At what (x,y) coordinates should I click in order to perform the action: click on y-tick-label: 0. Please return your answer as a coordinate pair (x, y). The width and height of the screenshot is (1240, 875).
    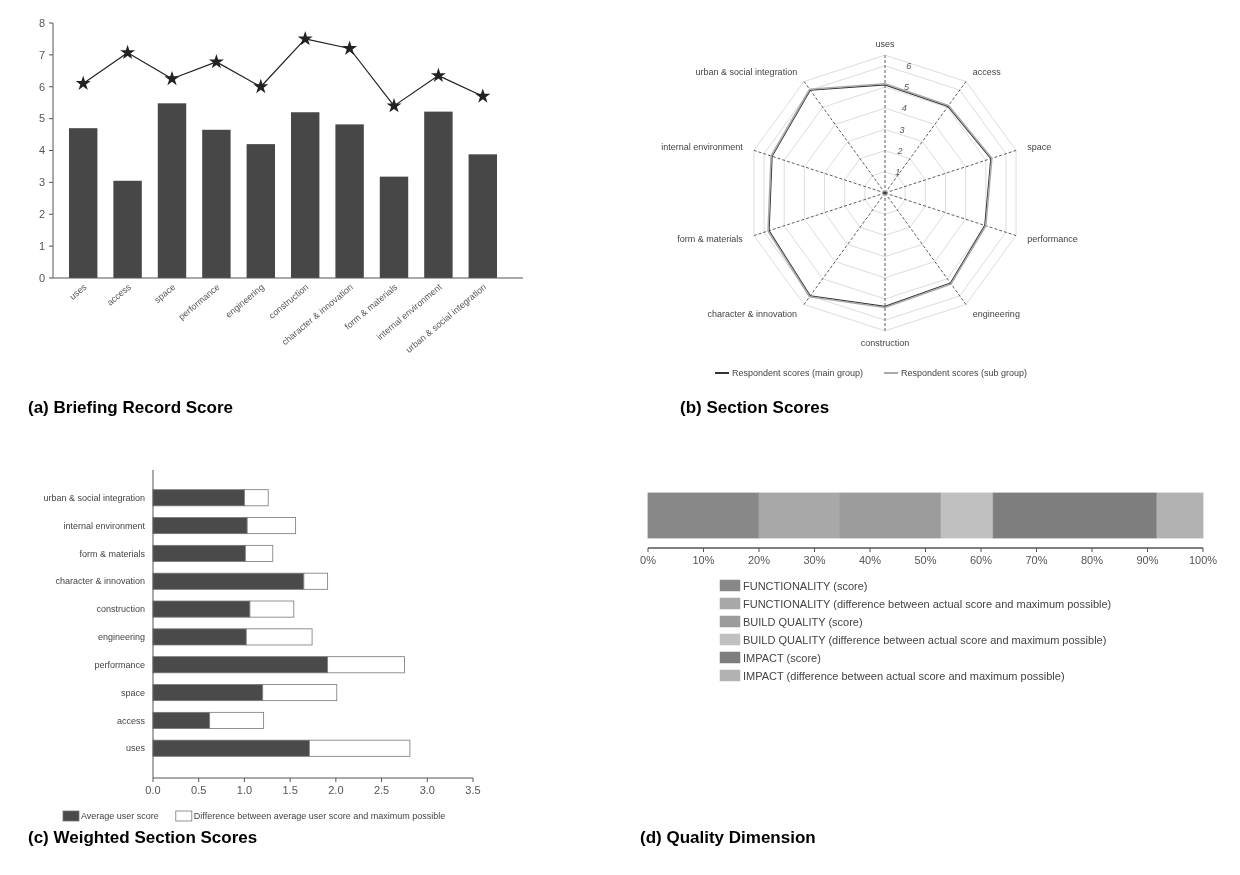
    Looking at the image, I should click on (41, 277).